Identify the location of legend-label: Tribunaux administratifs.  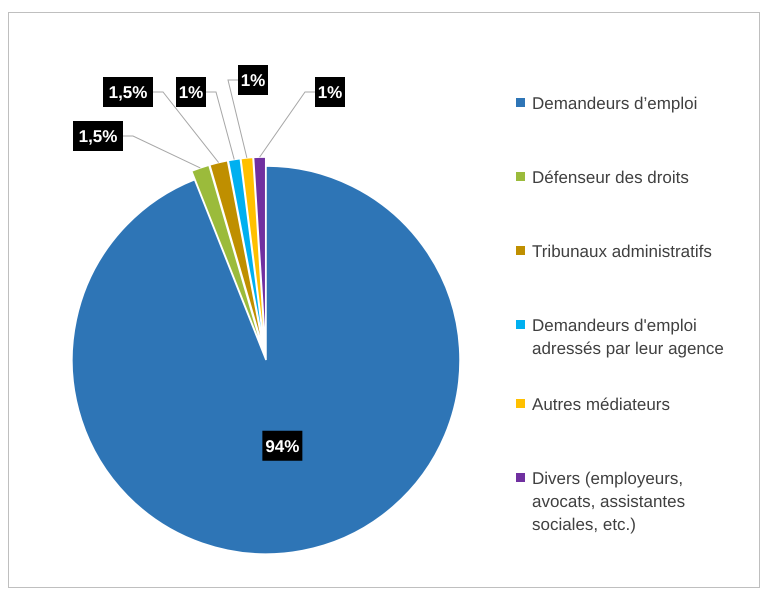
(622, 251).